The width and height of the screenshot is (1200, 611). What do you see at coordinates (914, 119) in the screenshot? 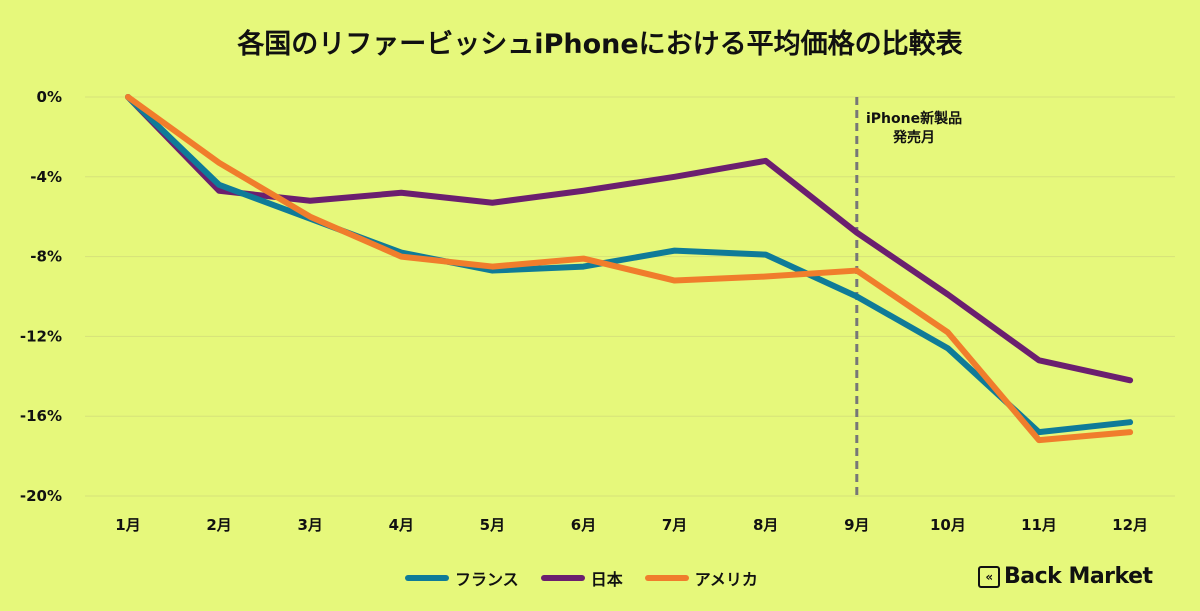
I see `annotation-line1: iPhone新製品` at bounding box center [914, 119].